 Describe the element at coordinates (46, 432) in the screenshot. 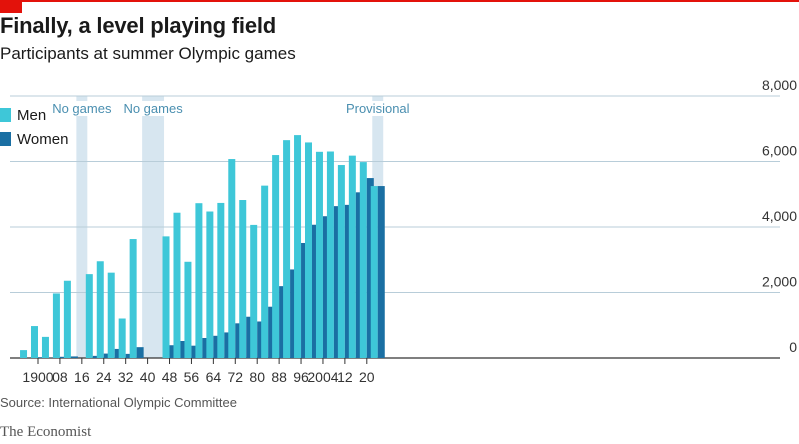

I see `economist-brand: The Economist` at that location.